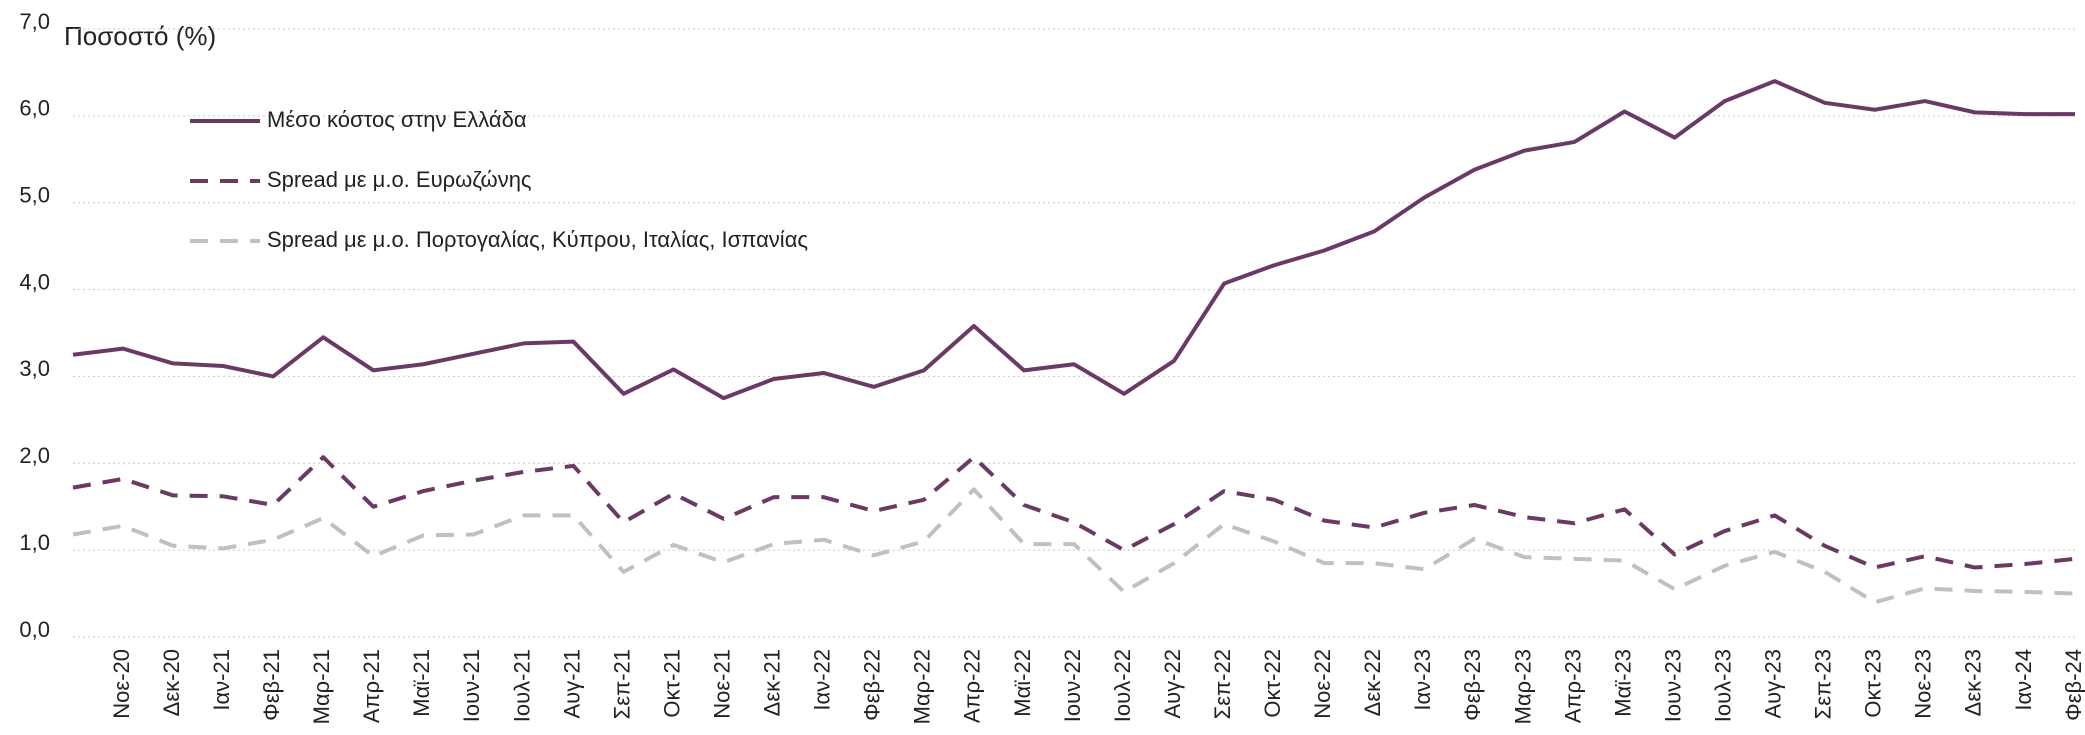 This screenshot has width=2085, height=735. I want to click on y-tick-label: 2,0, so click(34, 455).